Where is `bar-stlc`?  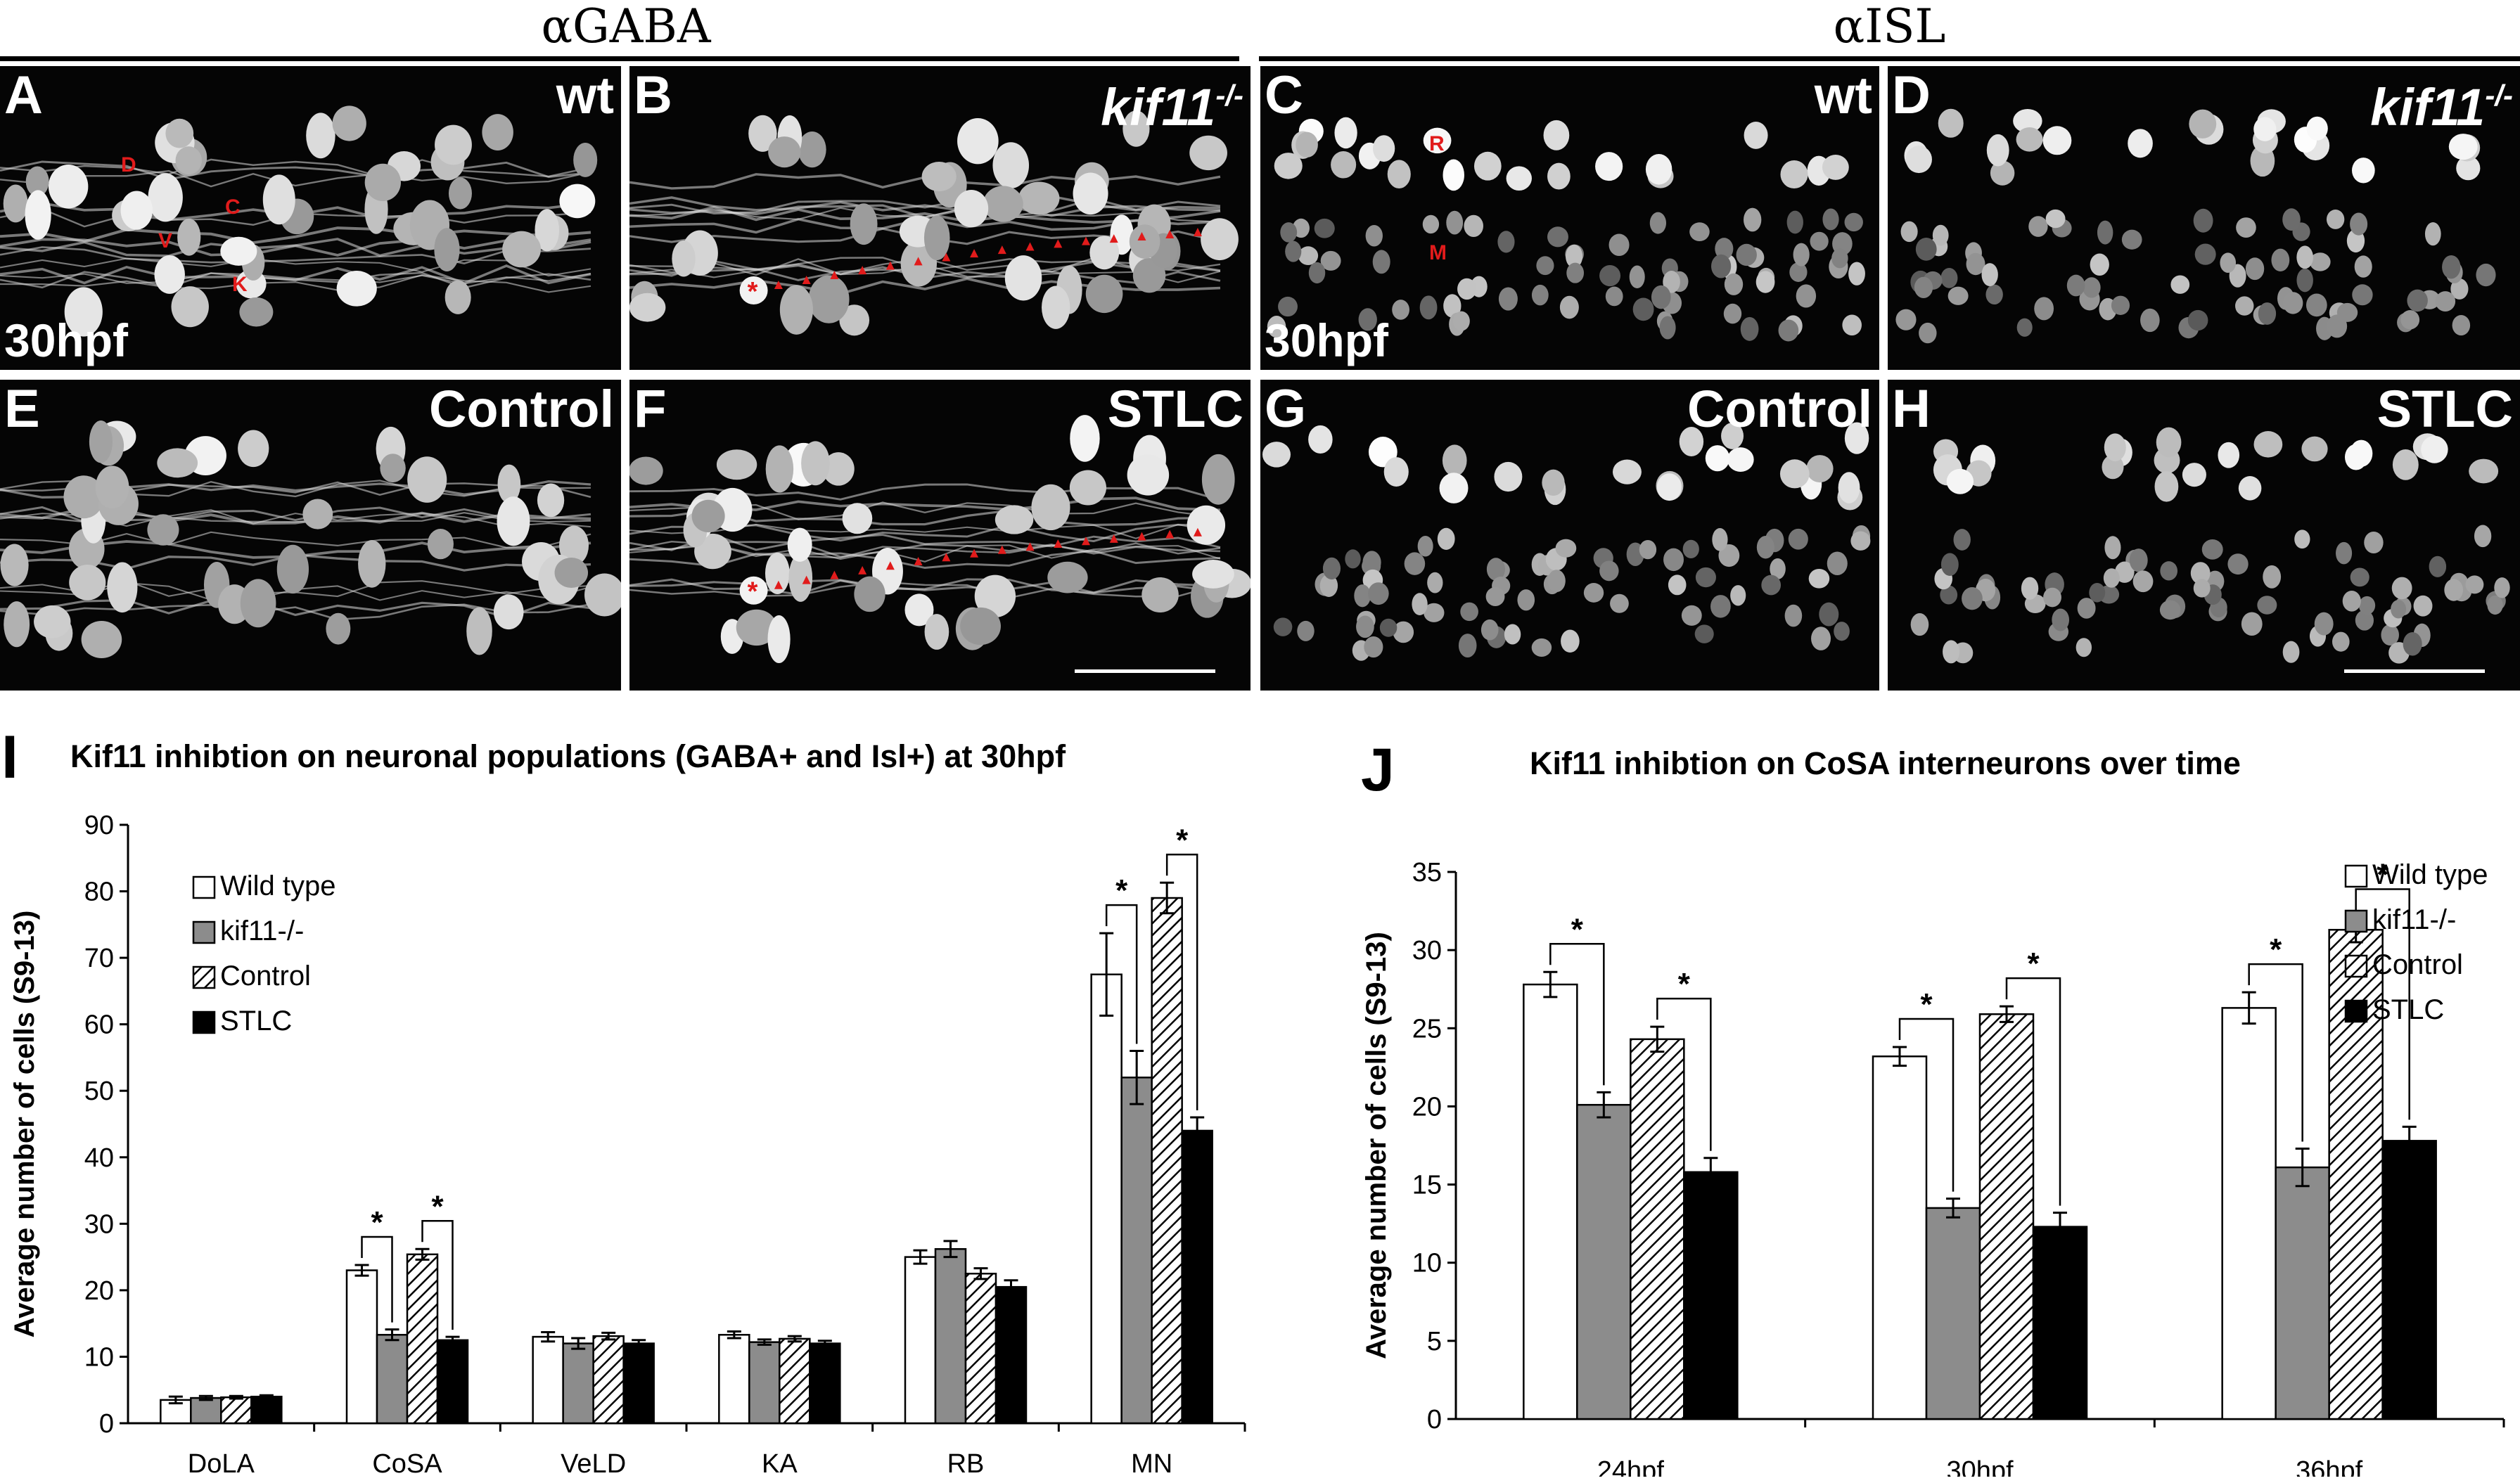
bar-stlc is located at coordinates (1711, 1295).